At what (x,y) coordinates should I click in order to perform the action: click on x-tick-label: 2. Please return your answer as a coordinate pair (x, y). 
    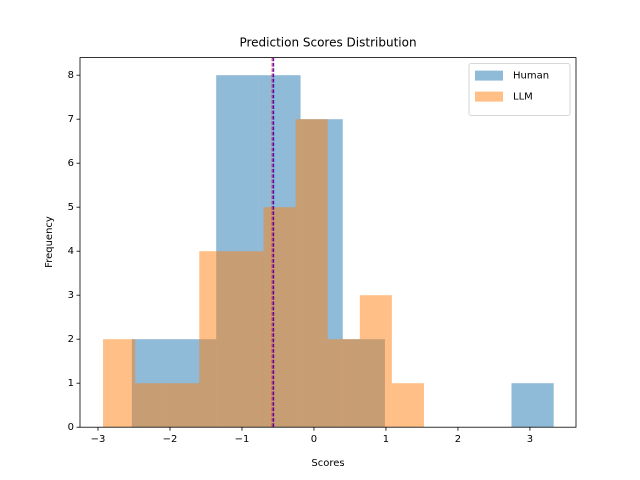
    Looking at the image, I should click on (458, 439).